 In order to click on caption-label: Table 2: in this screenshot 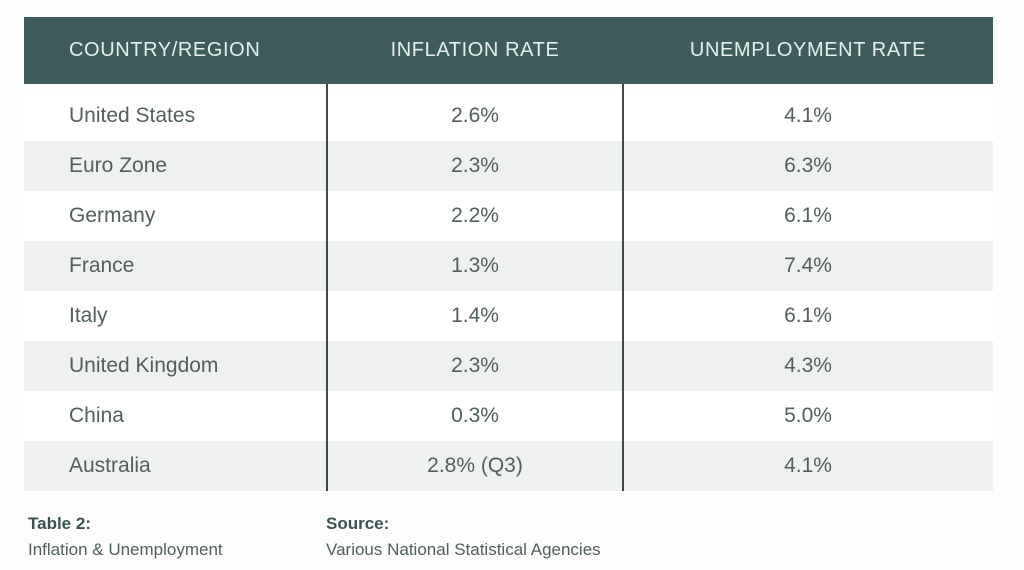, I will do `click(59, 523)`.